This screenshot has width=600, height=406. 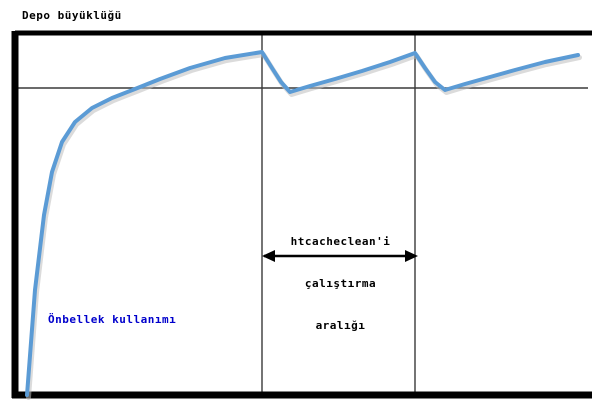 I want to click on interval-annotation-line-2: çalıştırma, so click(x=340, y=283).